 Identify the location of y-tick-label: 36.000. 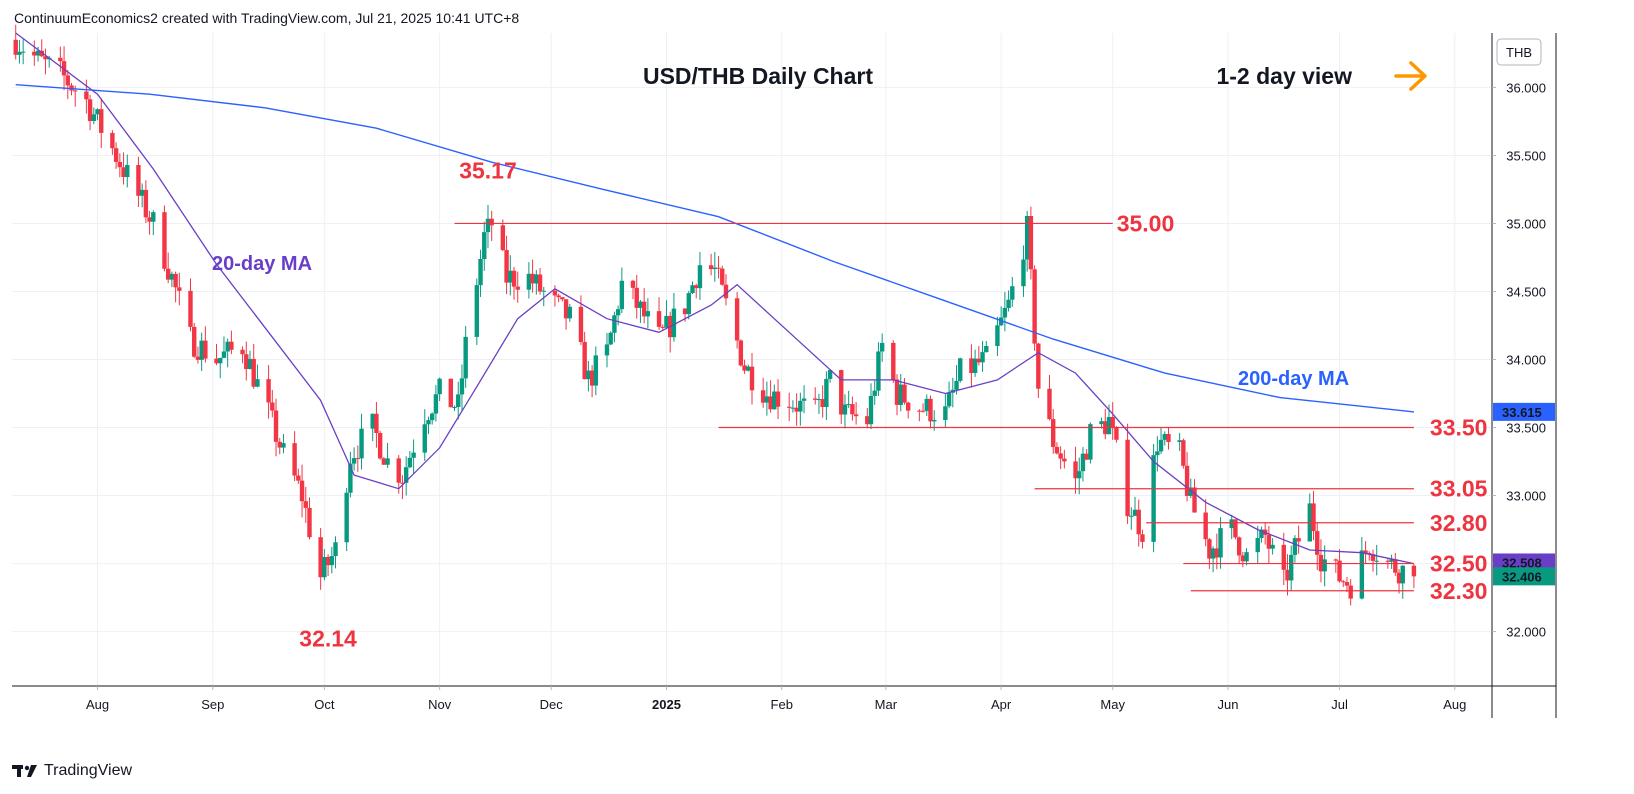
(1526, 87).